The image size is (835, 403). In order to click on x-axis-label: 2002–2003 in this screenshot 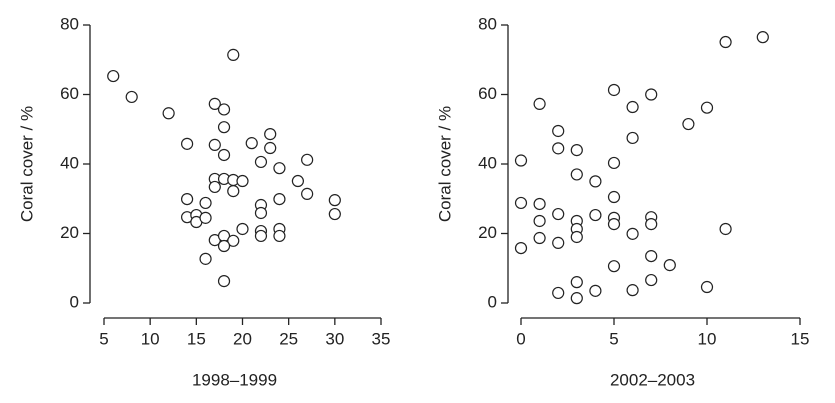, I will do `click(652, 379)`.